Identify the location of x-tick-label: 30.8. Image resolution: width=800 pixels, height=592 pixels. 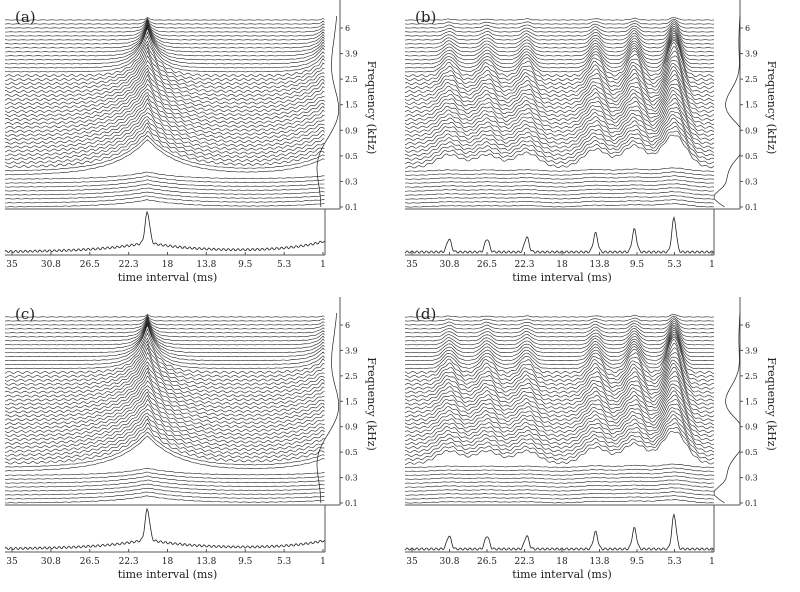
(51, 265).